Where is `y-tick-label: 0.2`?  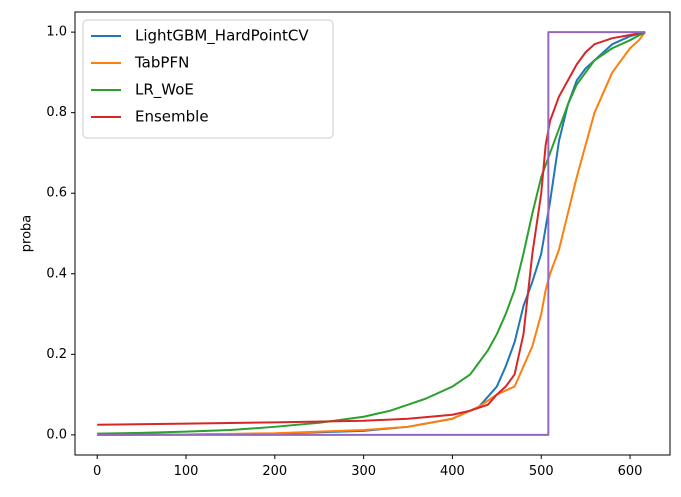
y-tick-label: 0.2 is located at coordinates (56, 354).